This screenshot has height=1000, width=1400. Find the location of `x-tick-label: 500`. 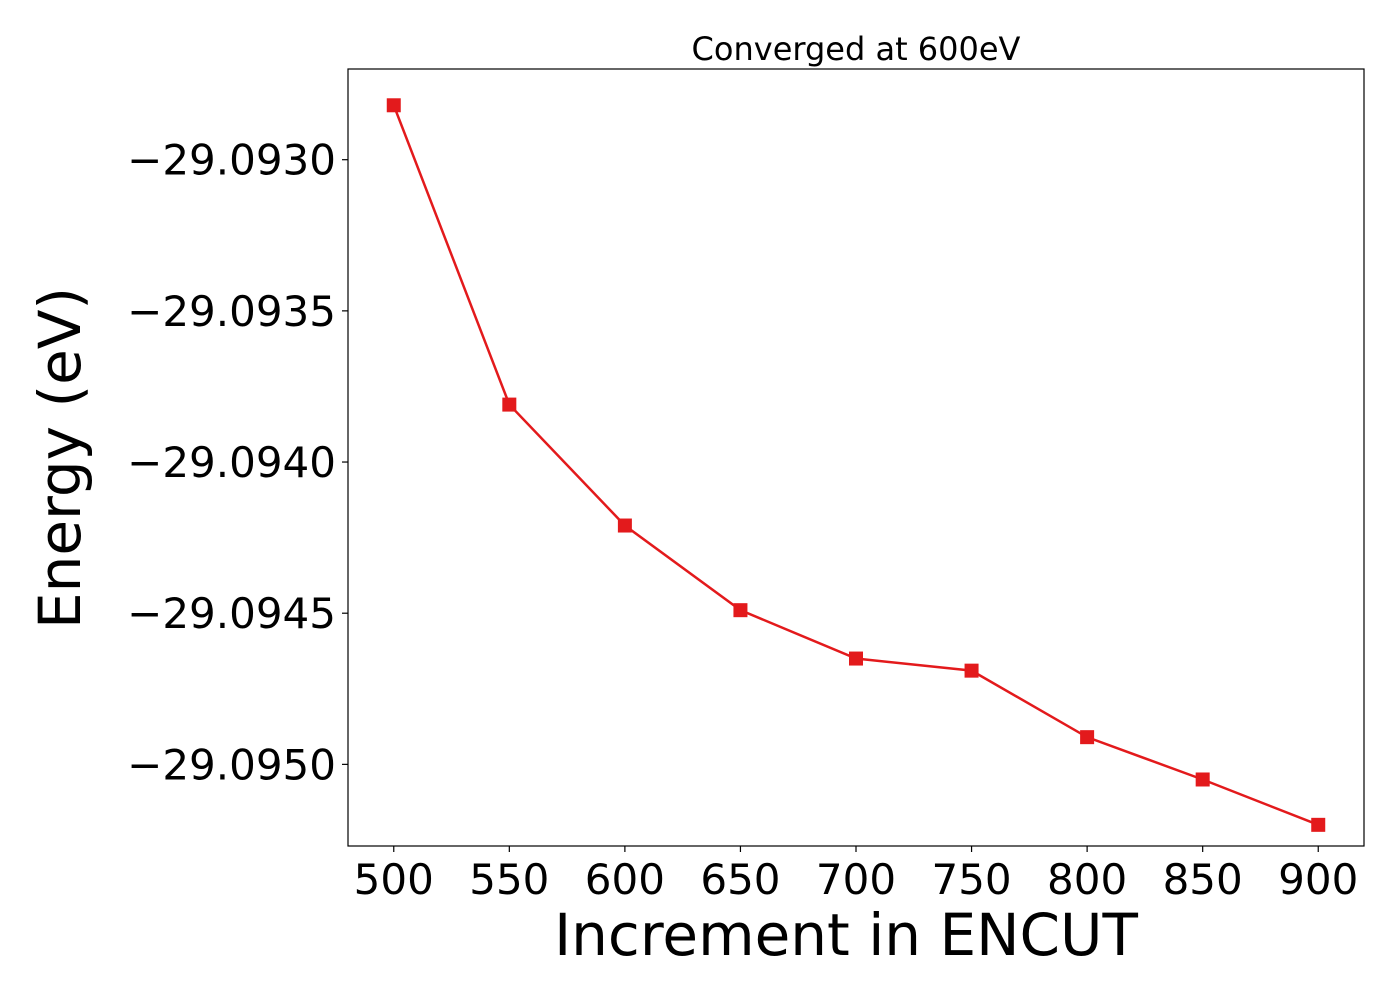

x-tick-label: 500 is located at coordinates (394, 879).